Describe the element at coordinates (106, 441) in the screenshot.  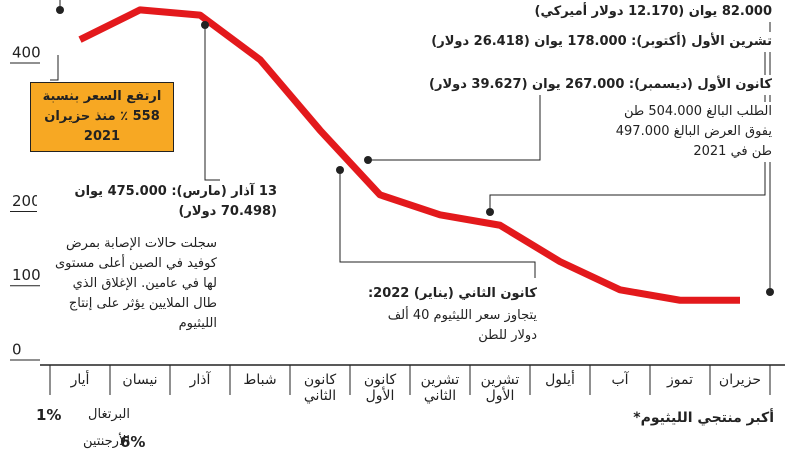
I see `producer-name: الأرجنتين` at that location.